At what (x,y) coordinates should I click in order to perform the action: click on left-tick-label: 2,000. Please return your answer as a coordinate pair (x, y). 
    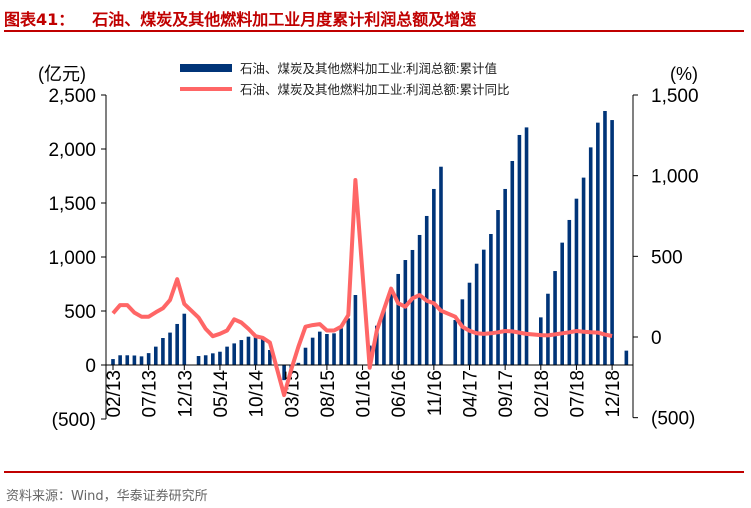
    Looking at the image, I should click on (72, 150).